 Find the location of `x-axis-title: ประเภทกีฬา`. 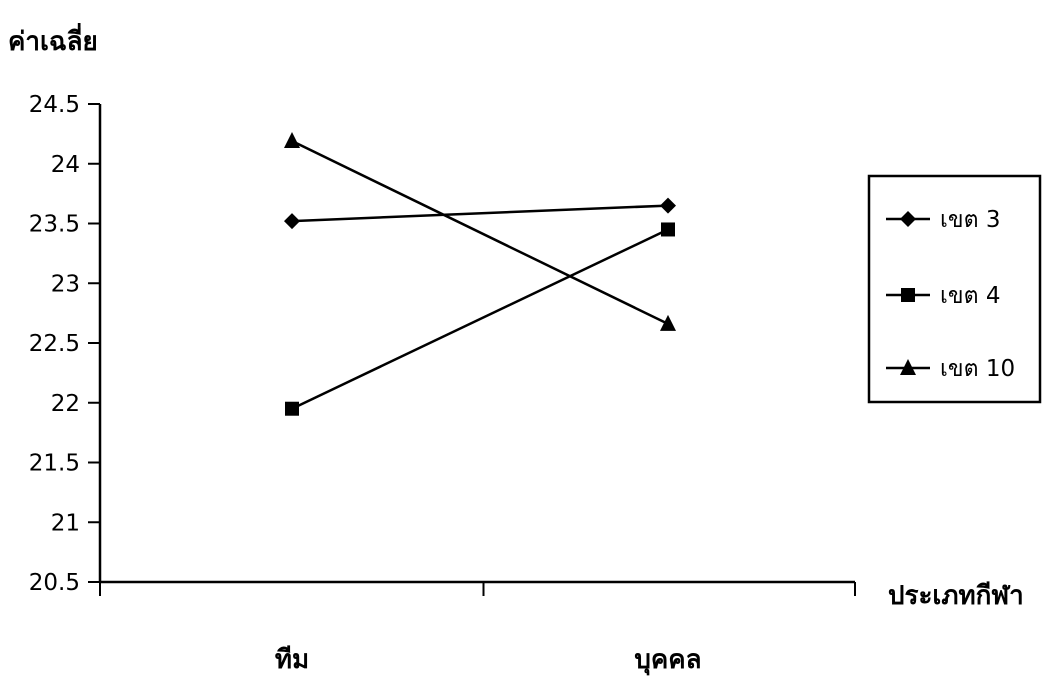

x-axis-title: ประเภทกีฬา is located at coordinates (956, 596).